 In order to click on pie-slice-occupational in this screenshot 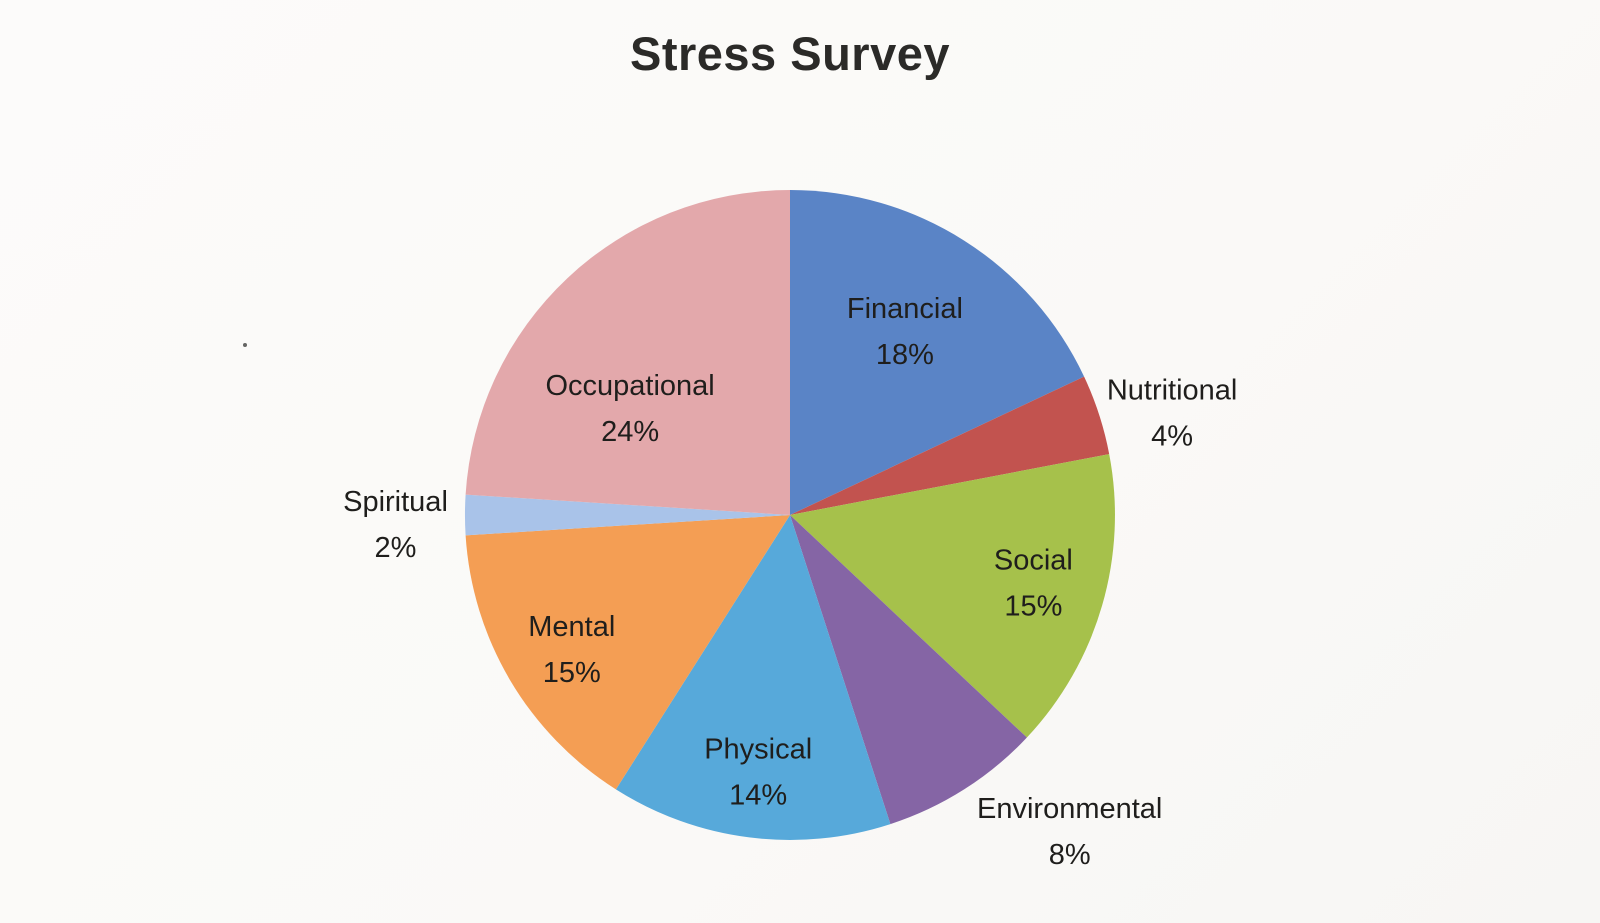, I will do `click(627, 352)`.